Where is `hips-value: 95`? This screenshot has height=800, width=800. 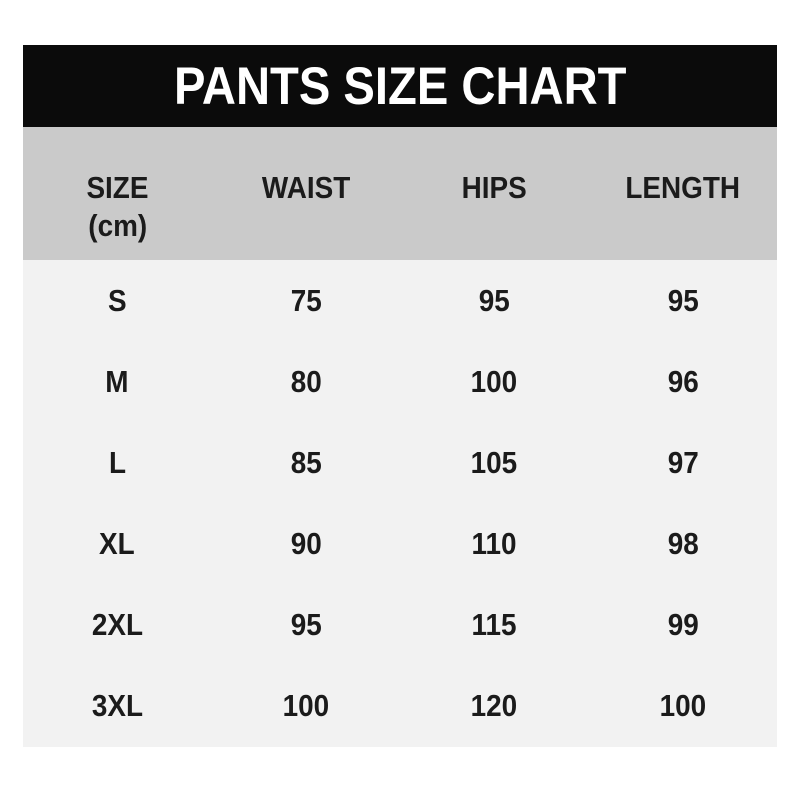
hips-value: 95 is located at coordinates (494, 300).